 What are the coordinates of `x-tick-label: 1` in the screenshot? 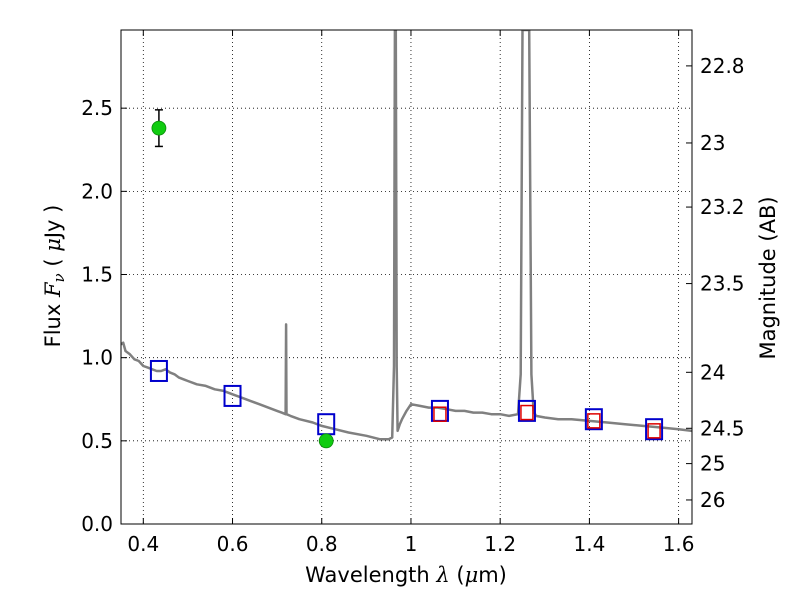 It's located at (411, 544).